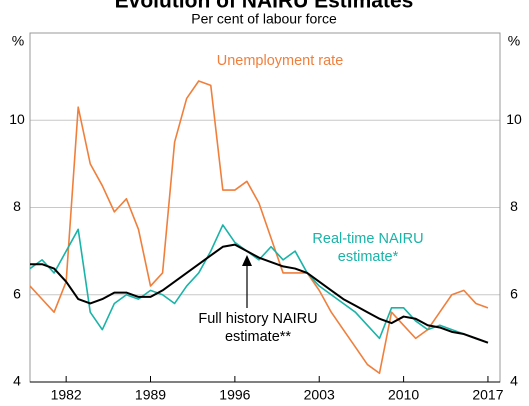 The image size is (529, 406). What do you see at coordinates (514, 206) in the screenshot?
I see `y-tick-label-right: 8` at bounding box center [514, 206].